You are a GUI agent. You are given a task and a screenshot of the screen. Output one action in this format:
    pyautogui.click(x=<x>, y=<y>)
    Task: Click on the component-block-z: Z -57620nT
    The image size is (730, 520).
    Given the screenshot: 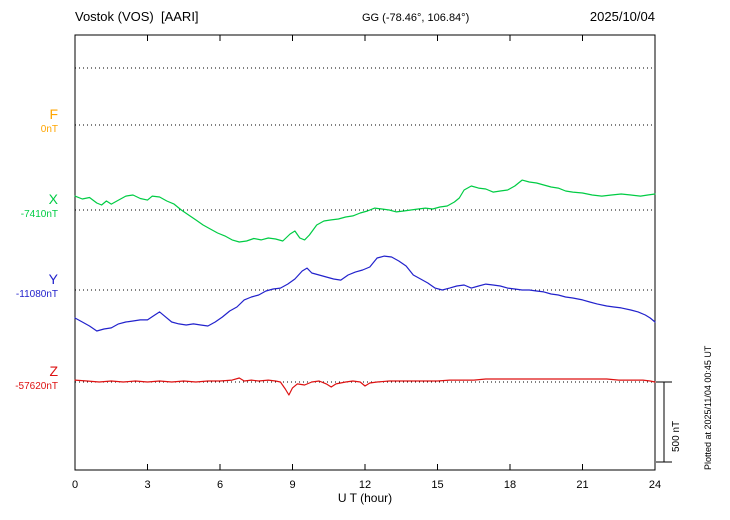 What is the action you would take?
    pyautogui.click(x=29, y=378)
    